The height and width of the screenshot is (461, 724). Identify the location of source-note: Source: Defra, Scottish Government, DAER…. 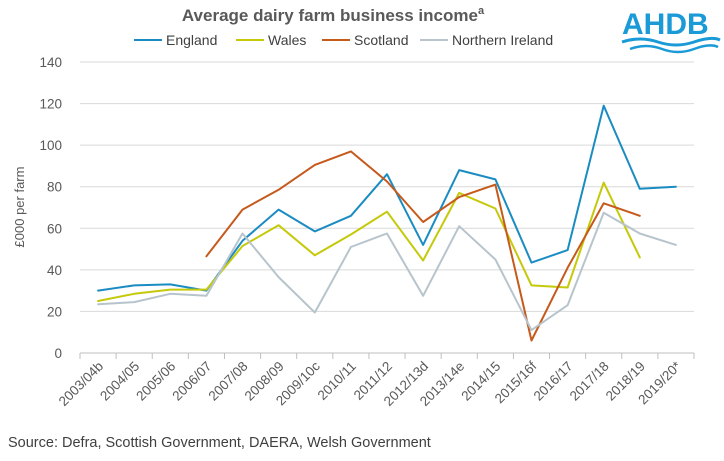
(219, 443).